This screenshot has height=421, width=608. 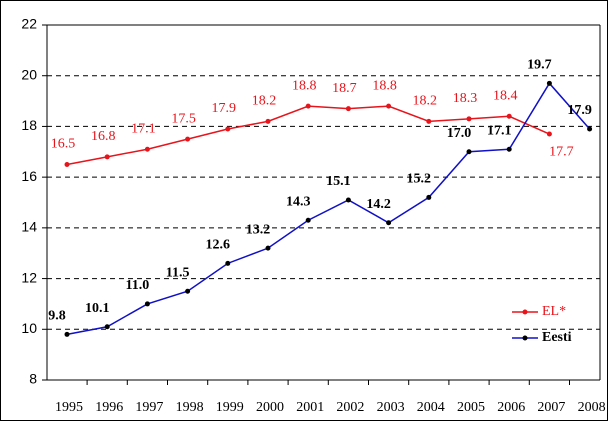 I want to click on x-tick-label: 2006, so click(x=511, y=407).